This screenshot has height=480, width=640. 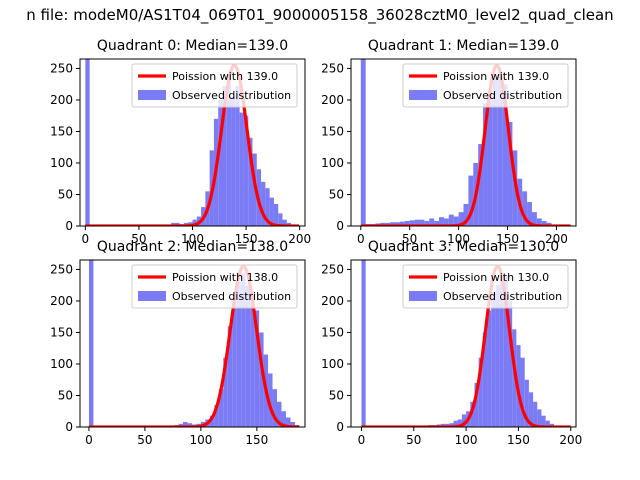 What do you see at coordinates (460, 343) in the screenshot?
I see `histogram-series` at bounding box center [460, 343].